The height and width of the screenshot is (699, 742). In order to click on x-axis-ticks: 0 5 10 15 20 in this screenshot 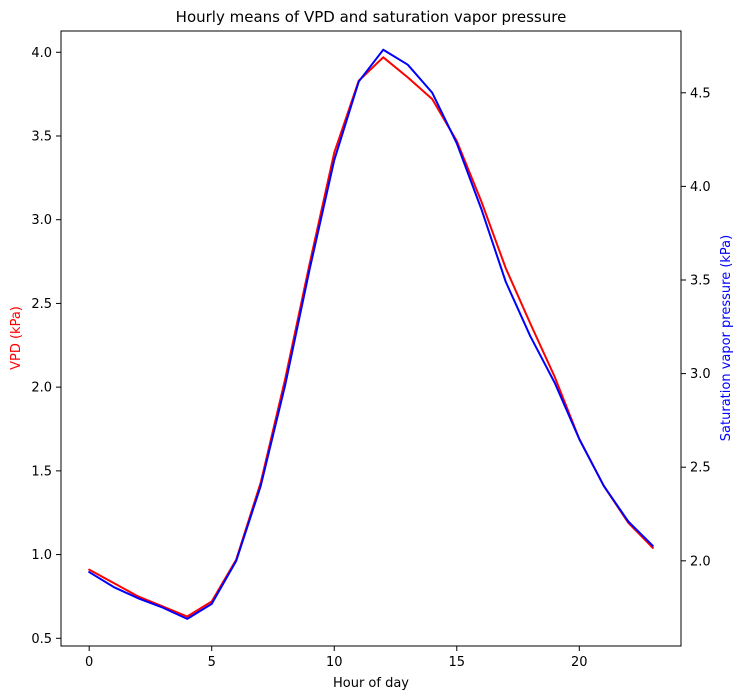, I will do `click(336, 658)`.